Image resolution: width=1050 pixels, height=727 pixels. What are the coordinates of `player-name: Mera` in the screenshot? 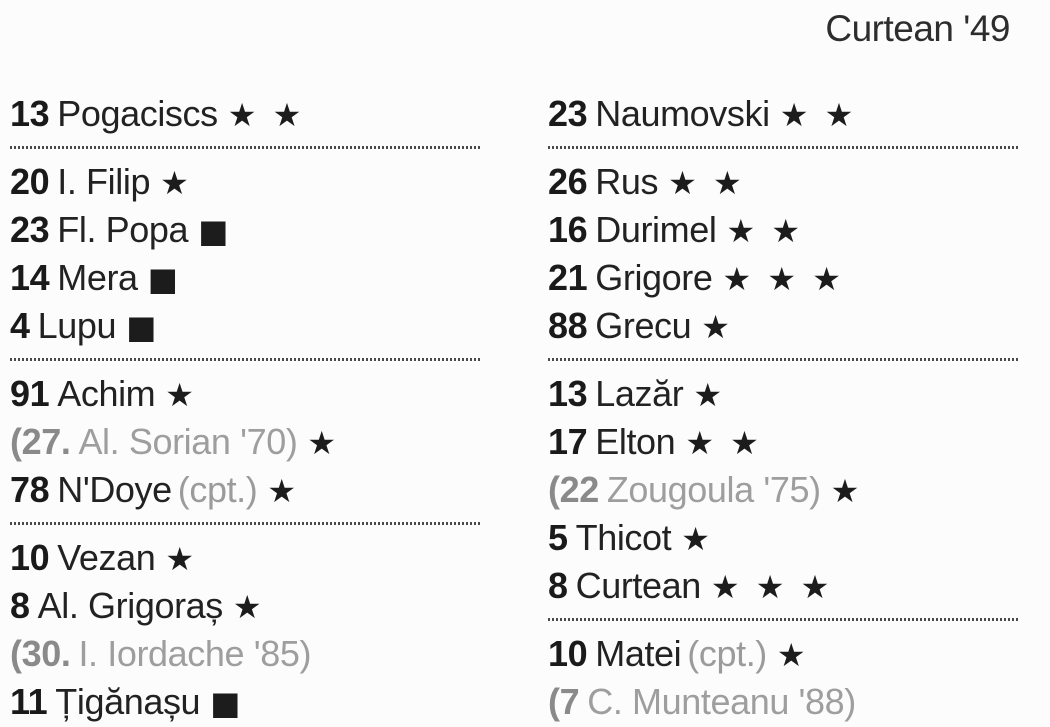 It's located at (97, 277).